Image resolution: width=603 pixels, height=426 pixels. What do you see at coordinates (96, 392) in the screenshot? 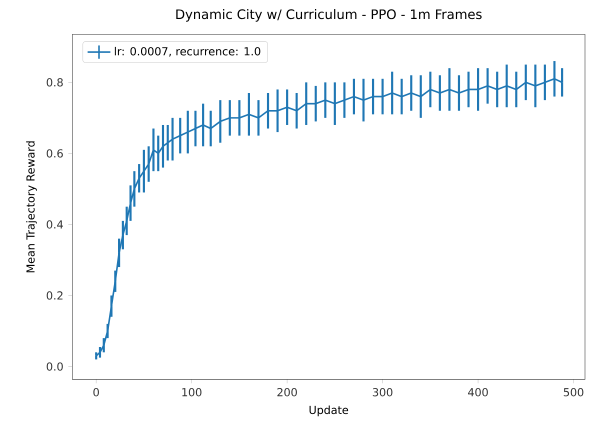
I see `x-tick-label: 0` at bounding box center [96, 392].